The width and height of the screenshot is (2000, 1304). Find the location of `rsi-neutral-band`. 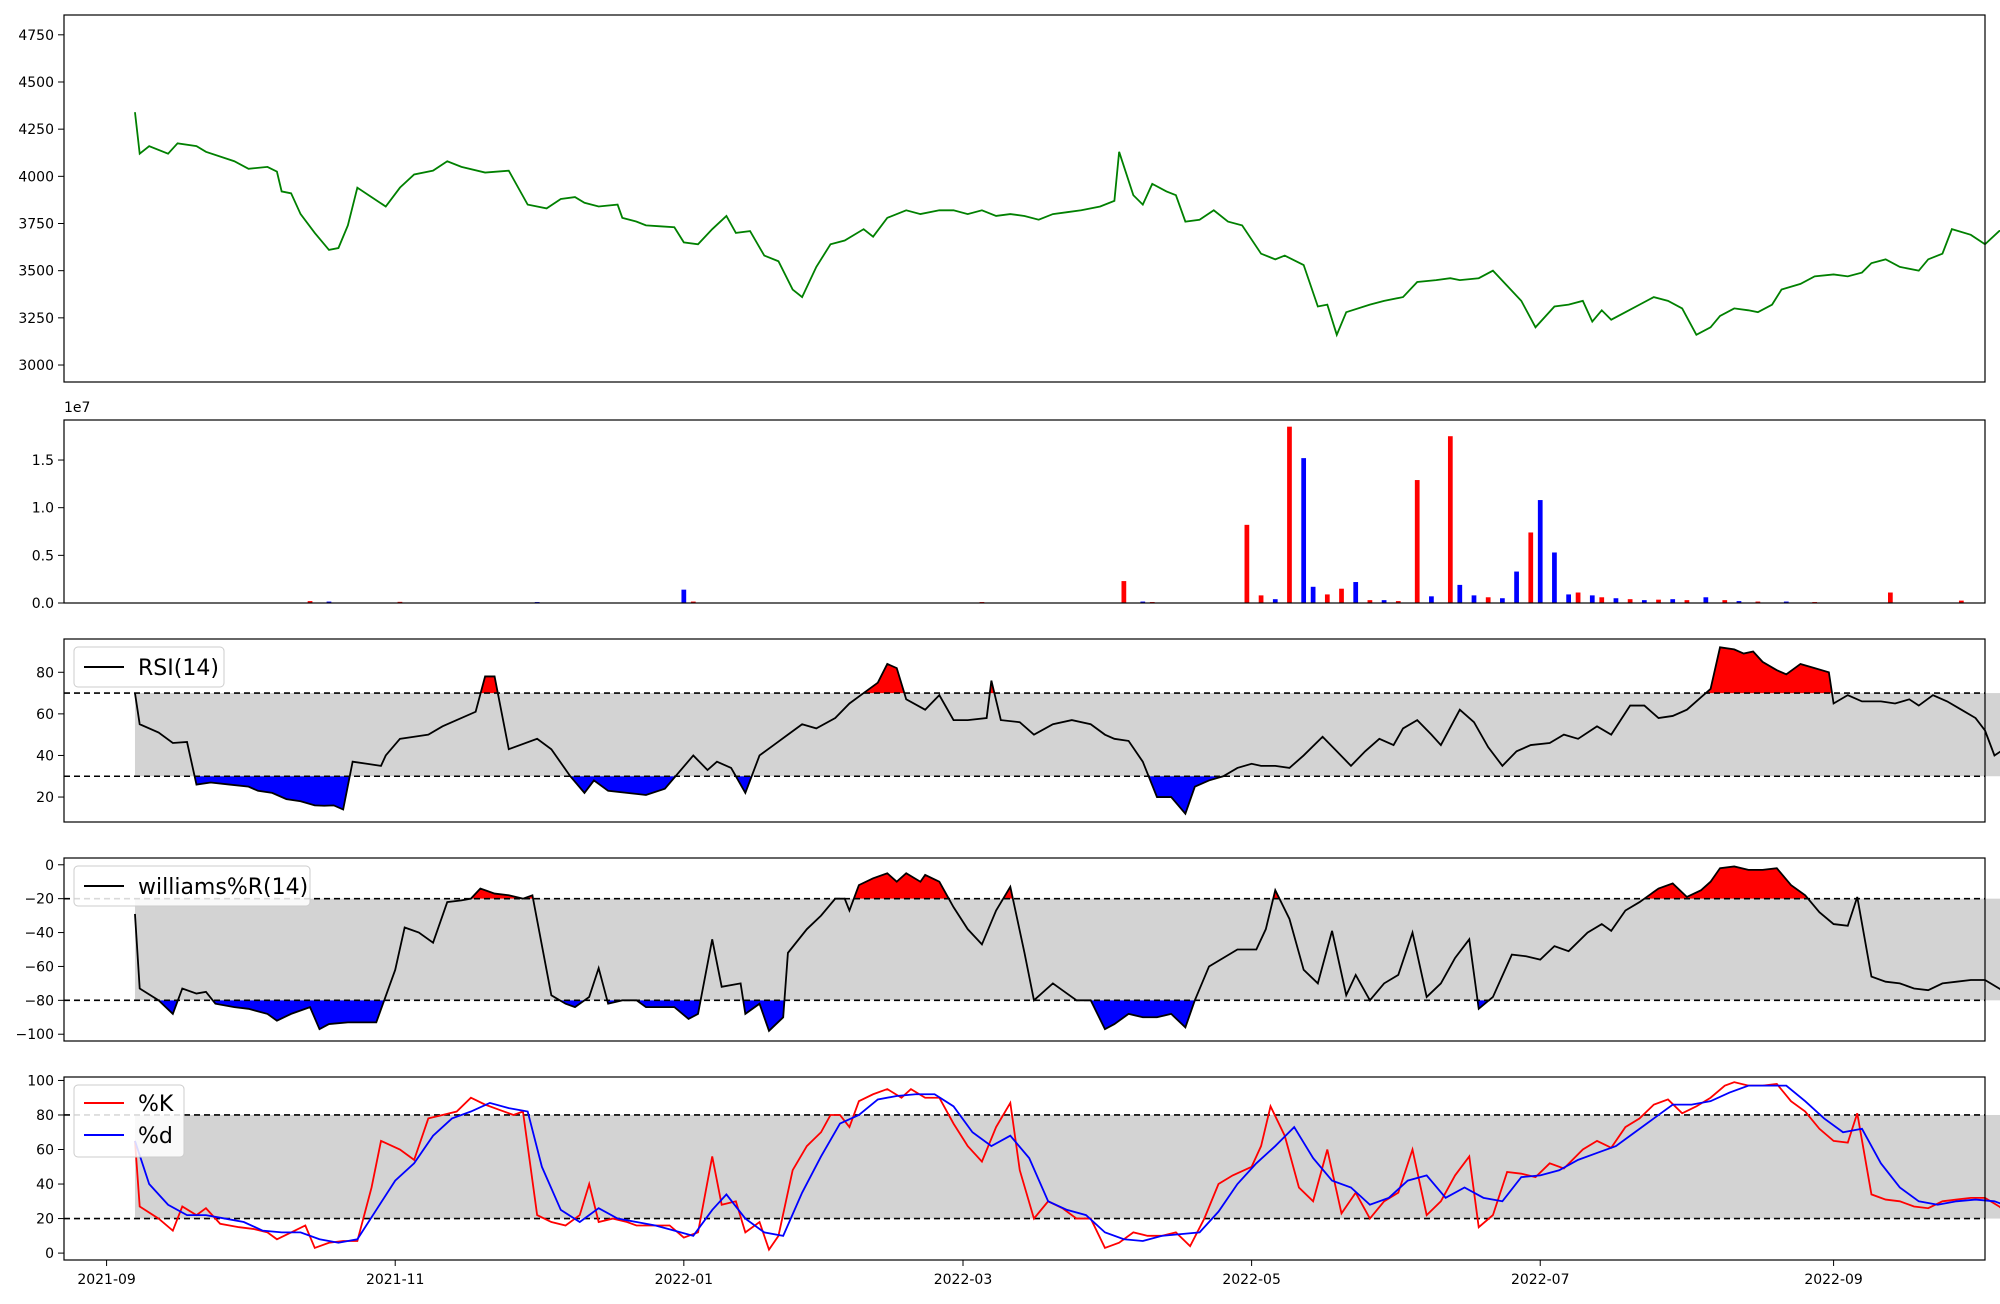

rsi-neutral-band is located at coordinates (1067, 735).